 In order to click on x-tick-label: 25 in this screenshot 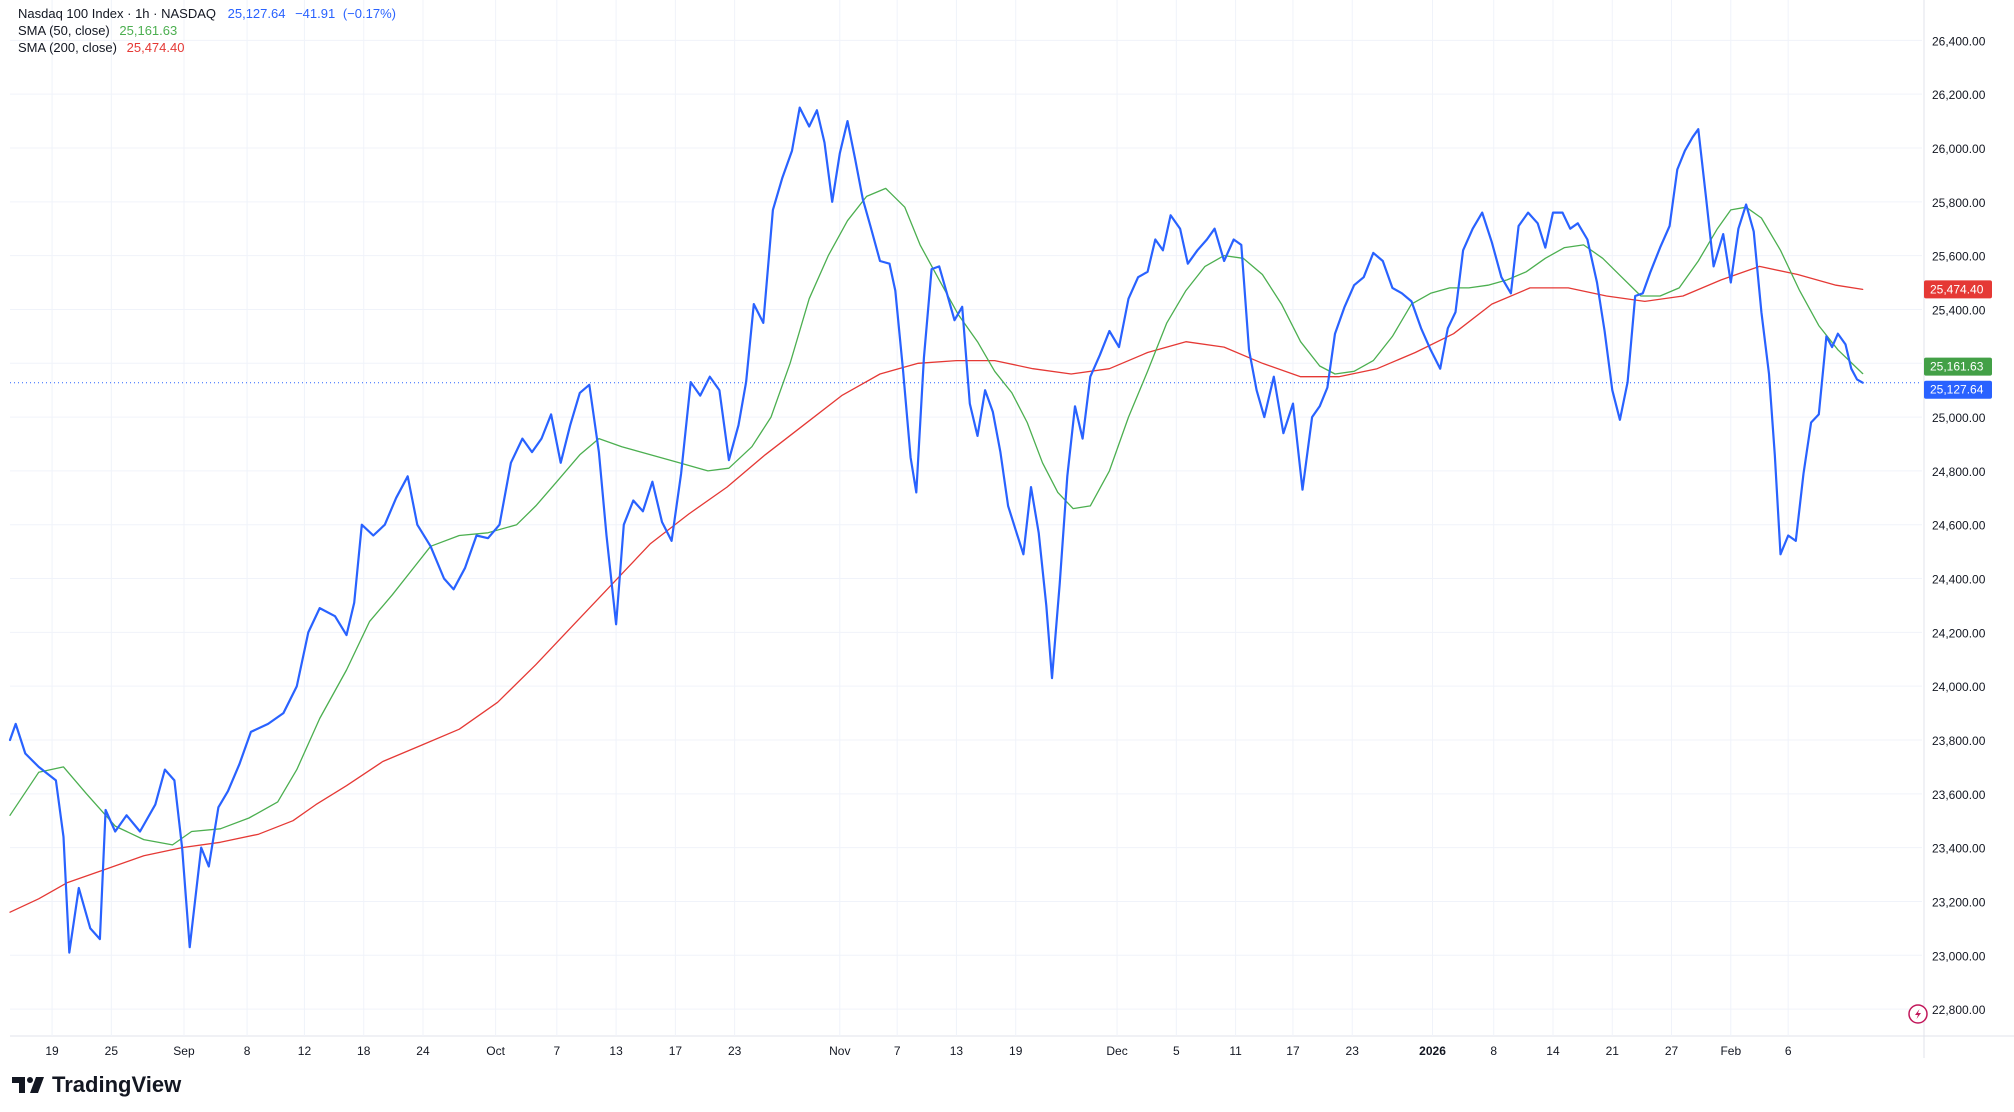, I will do `click(112, 1051)`.